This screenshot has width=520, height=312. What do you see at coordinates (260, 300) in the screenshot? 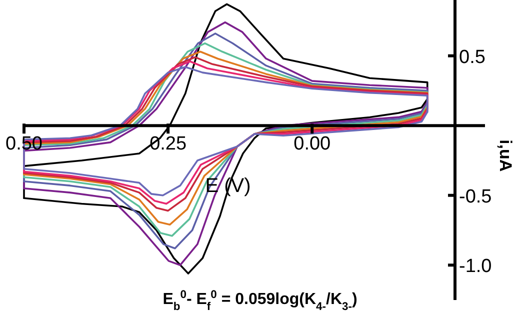
I see `text: E$_{b}$$^{0}$- E$_{f}$$^{0}$ = 0.059log(K$_{4-}$/K$_{3-}$)` at bounding box center [260, 300].